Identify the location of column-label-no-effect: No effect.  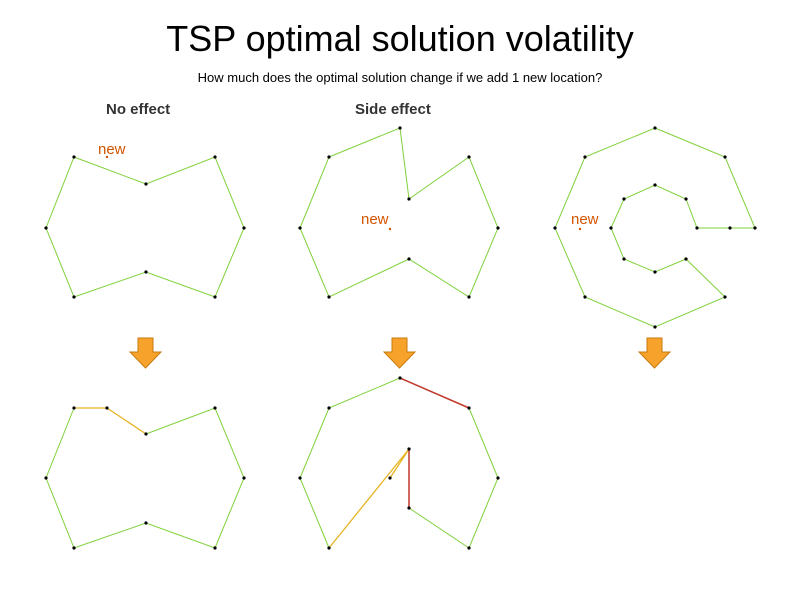
(138, 109).